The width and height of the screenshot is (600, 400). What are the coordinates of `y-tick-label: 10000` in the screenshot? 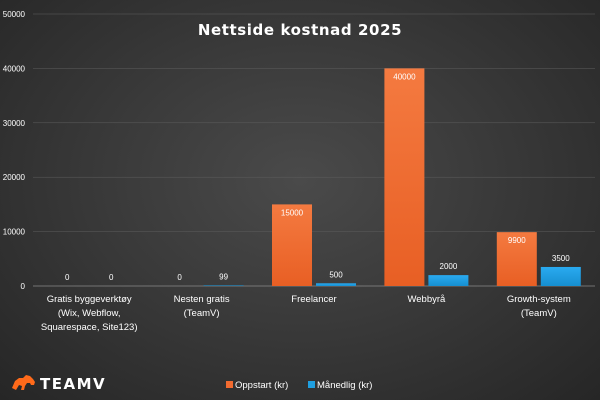 It's located at (14, 232).